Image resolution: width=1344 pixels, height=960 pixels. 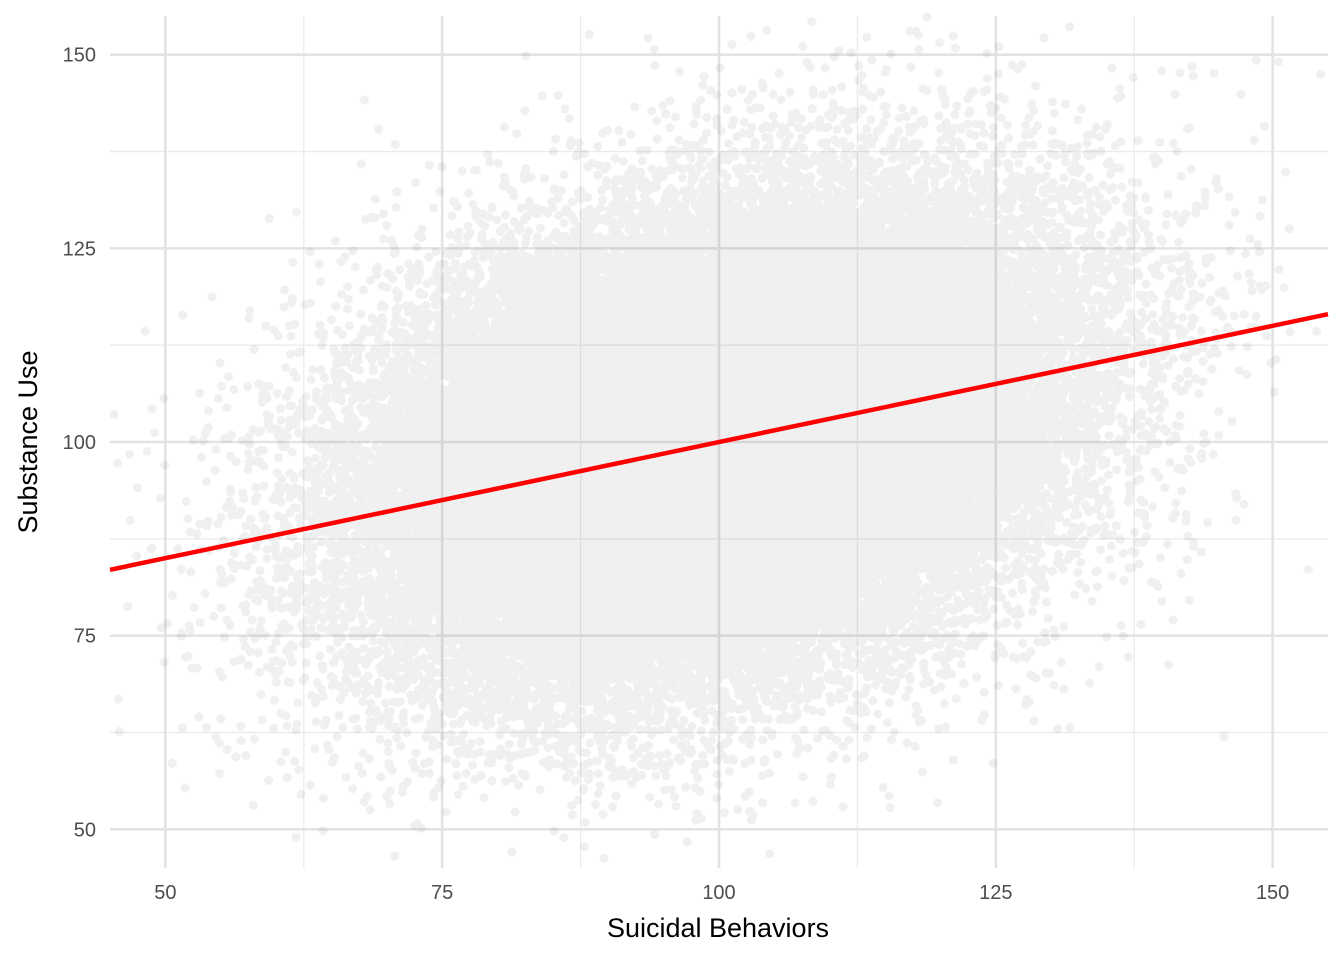 What do you see at coordinates (718, 893) in the screenshot?
I see `x-tick-label: 100` at bounding box center [718, 893].